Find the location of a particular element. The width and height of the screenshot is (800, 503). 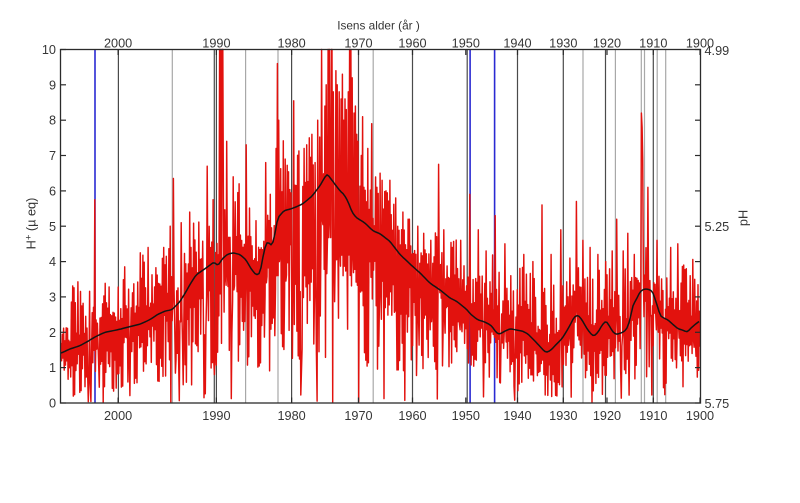

svg-text: 5.75 is located at coordinates (717, 404).